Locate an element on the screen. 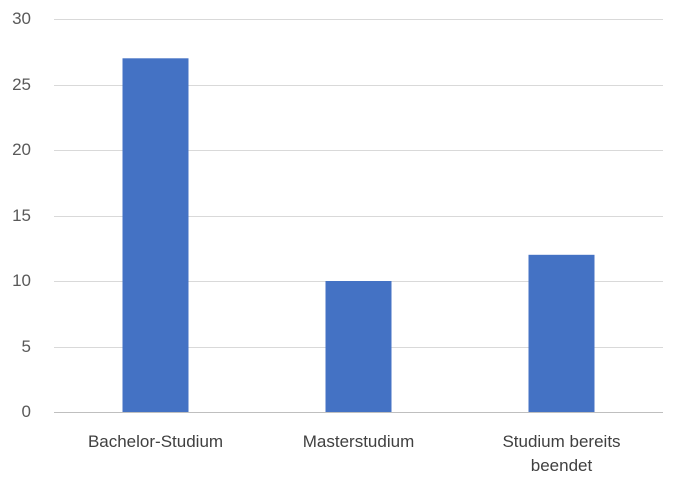 This screenshot has height=484, width=675. x-category-label: Bachelor-Studium is located at coordinates (155, 441).